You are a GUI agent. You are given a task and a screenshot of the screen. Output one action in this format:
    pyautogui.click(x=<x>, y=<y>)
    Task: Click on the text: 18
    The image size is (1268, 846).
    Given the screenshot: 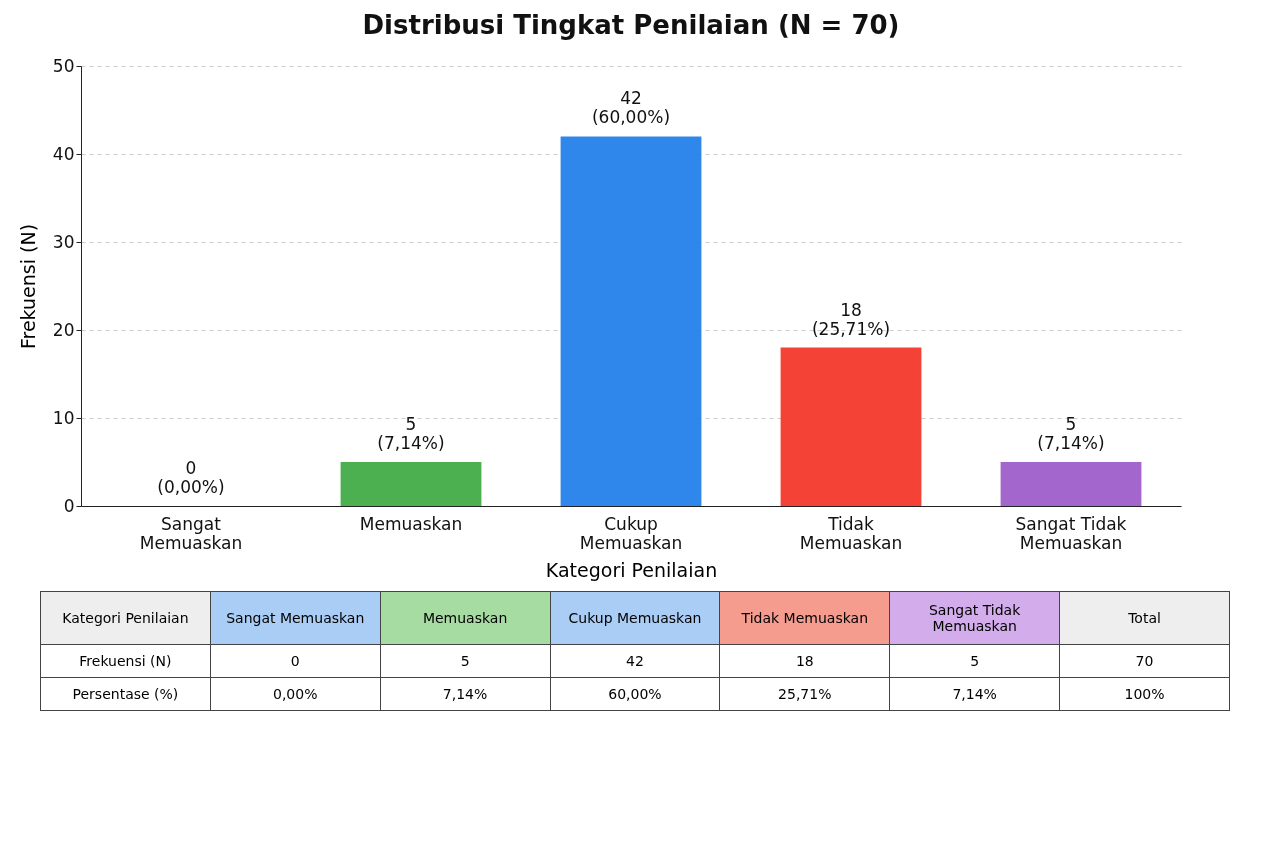 What is the action you would take?
    pyautogui.click(x=804, y=661)
    